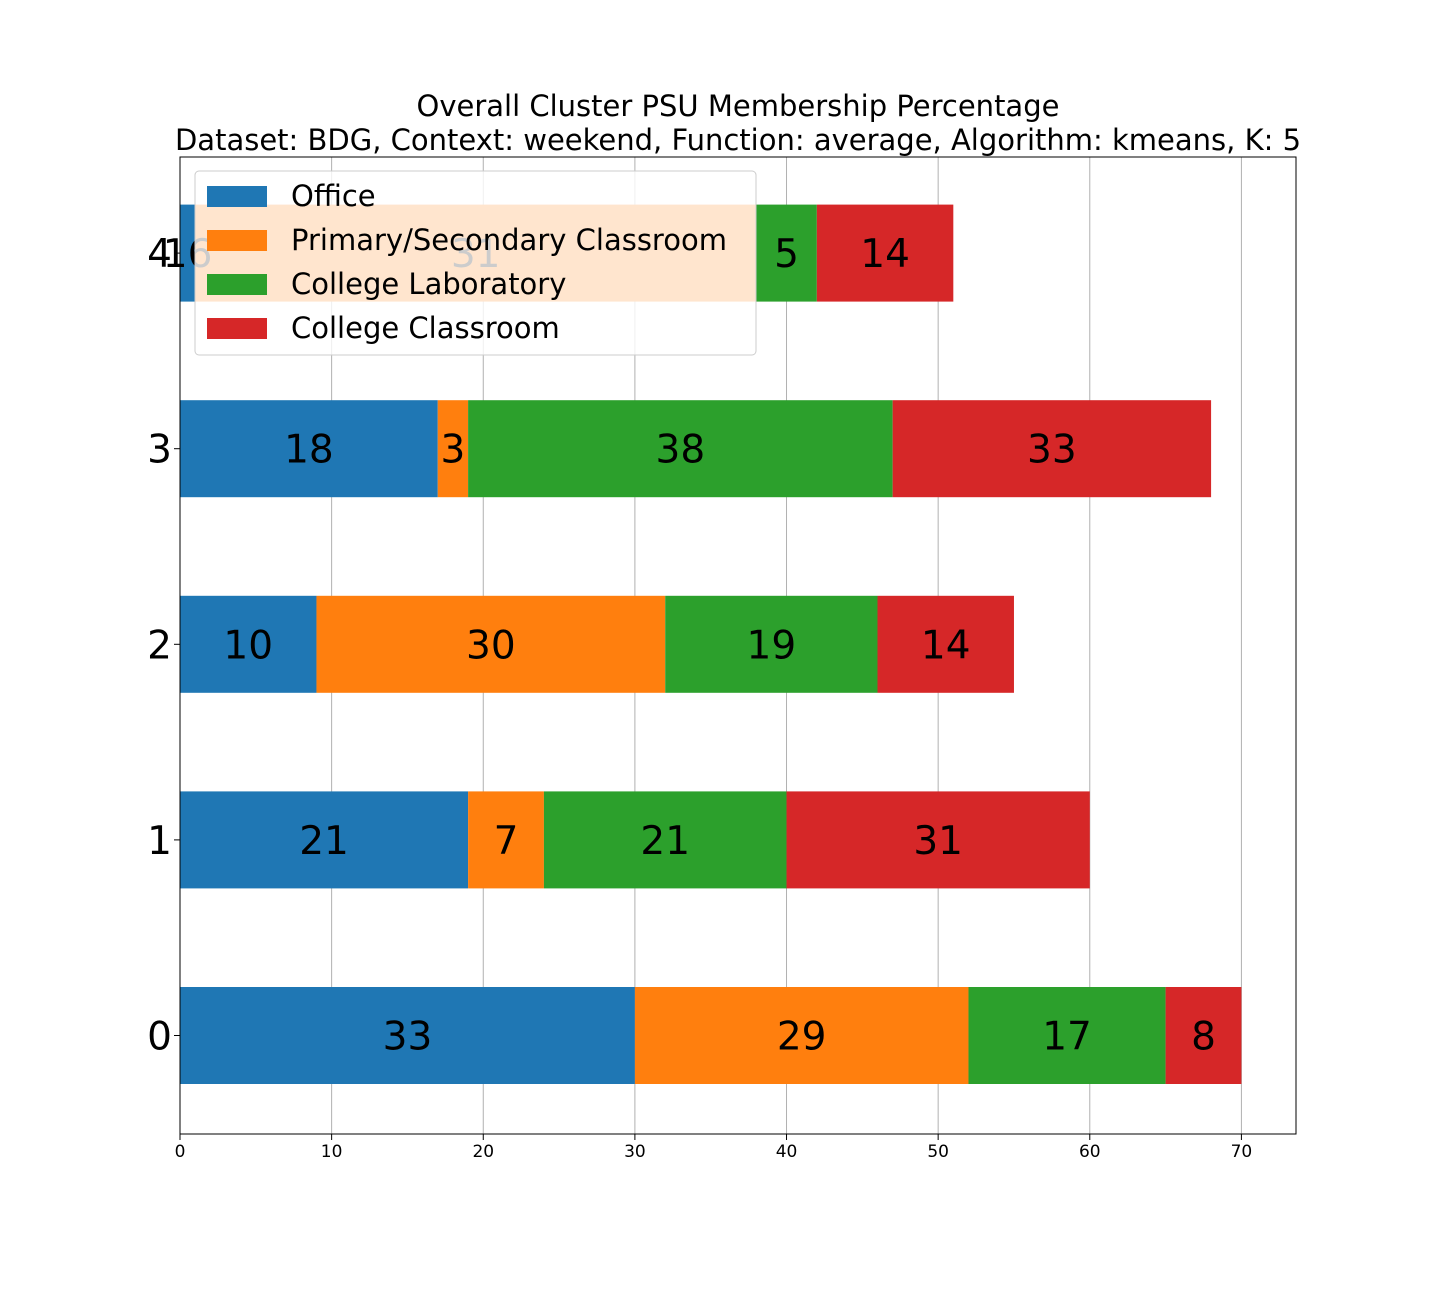  What do you see at coordinates (483, 1152) in the screenshot?
I see `x-tick-label: 20` at bounding box center [483, 1152].